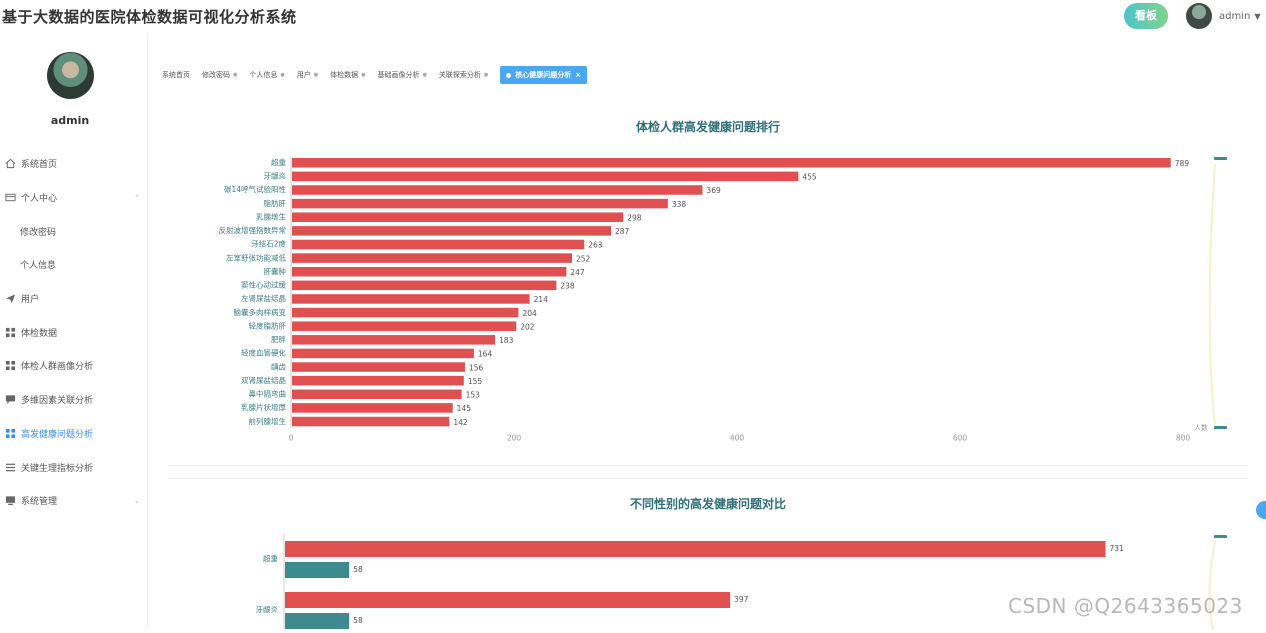 The height and width of the screenshot is (633, 1266). What do you see at coordinates (1183, 437) in the screenshot?
I see `x-tick-label: 800` at bounding box center [1183, 437].